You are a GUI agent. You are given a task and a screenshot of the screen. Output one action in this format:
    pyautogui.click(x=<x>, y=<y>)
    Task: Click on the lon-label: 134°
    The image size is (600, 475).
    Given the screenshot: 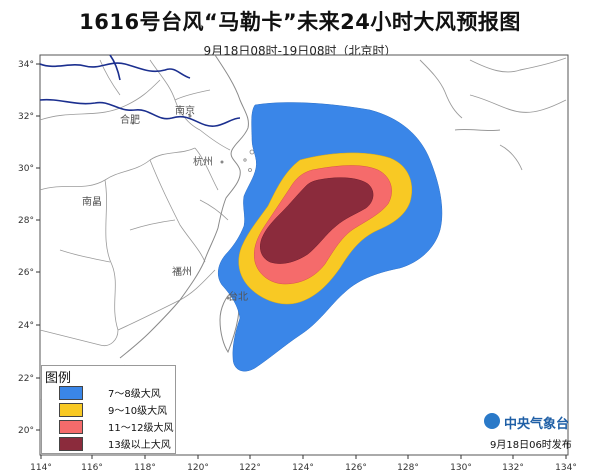 What is the action you would take?
    pyautogui.click(x=566, y=468)
    